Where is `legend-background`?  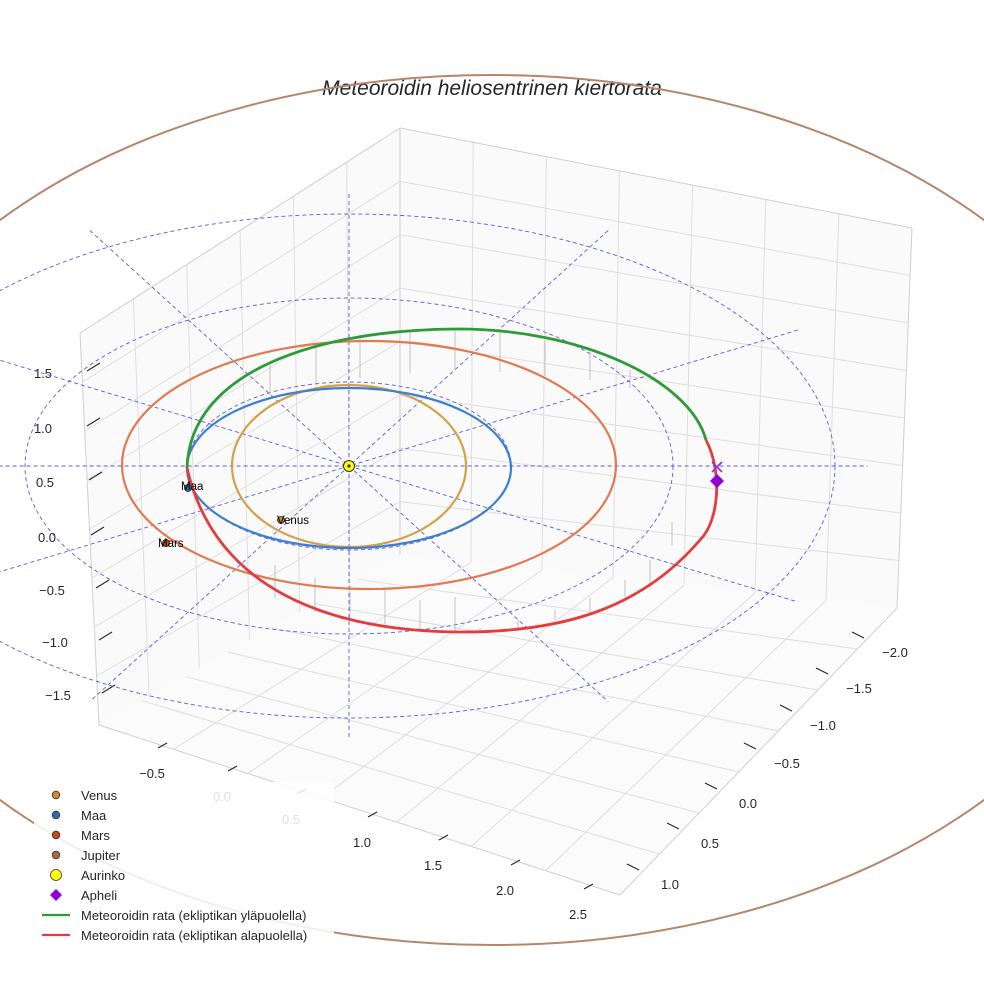
legend-background is located at coordinates (184, 864).